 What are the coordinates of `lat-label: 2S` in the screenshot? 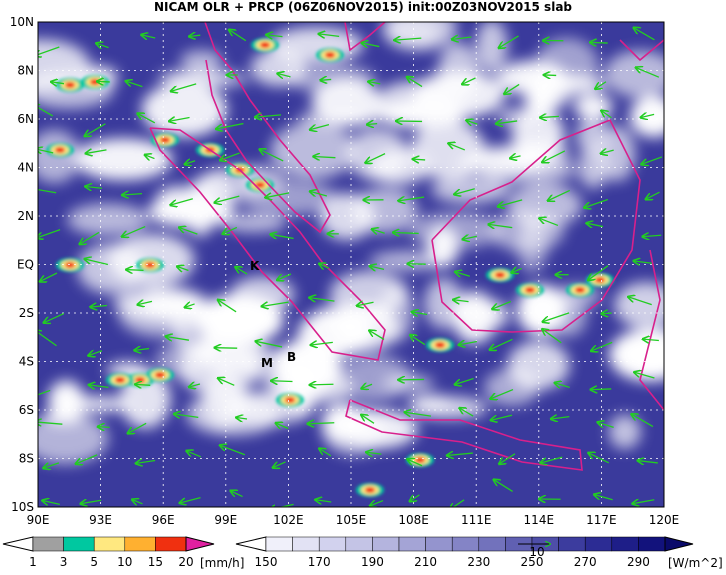 It's located at (26, 313).